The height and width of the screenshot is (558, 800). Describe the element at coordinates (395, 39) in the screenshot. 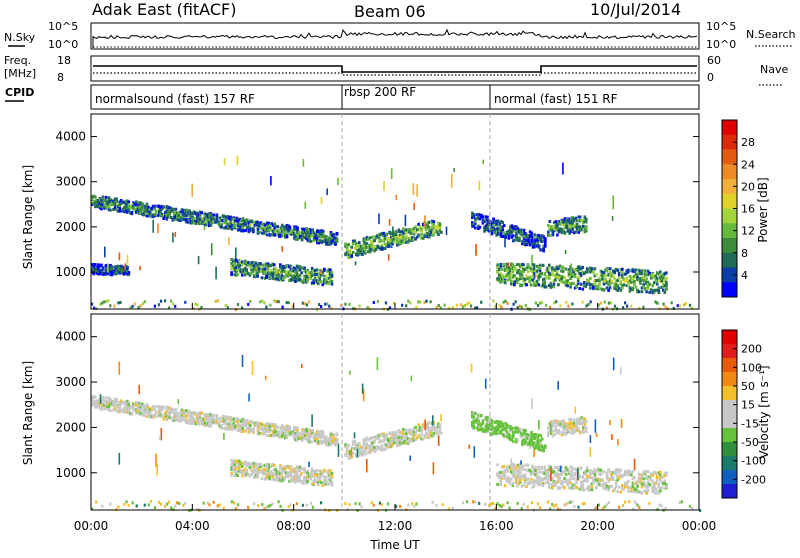

I see `nsky-series` at that location.